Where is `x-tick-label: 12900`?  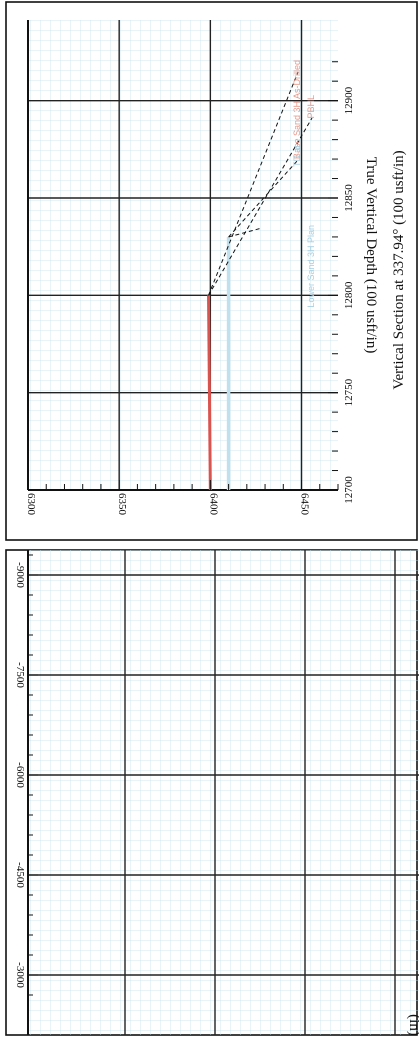
x-tick-label: 12900 is located at coordinates (349, 100).